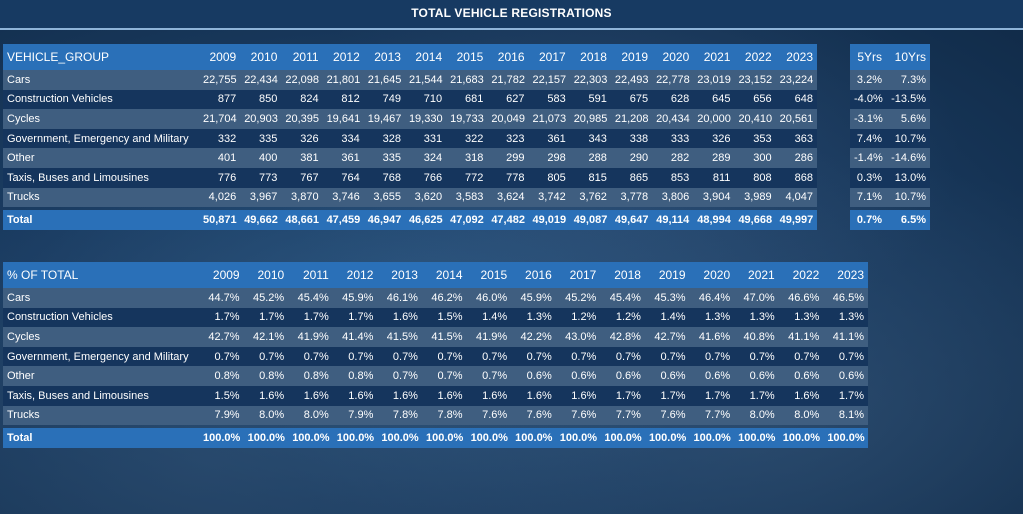 Image resolution: width=1023 pixels, height=514 pixels. Describe the element at coordinates (268, 177) in the screenshot. I see `table-cell: 773` at that location.